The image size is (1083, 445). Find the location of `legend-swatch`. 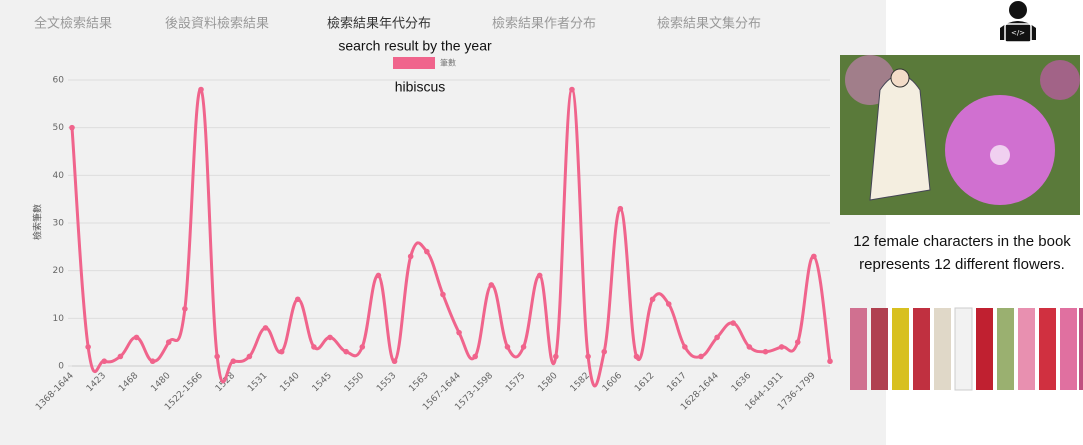

legend-swatch is located at coordinates (414, 63).